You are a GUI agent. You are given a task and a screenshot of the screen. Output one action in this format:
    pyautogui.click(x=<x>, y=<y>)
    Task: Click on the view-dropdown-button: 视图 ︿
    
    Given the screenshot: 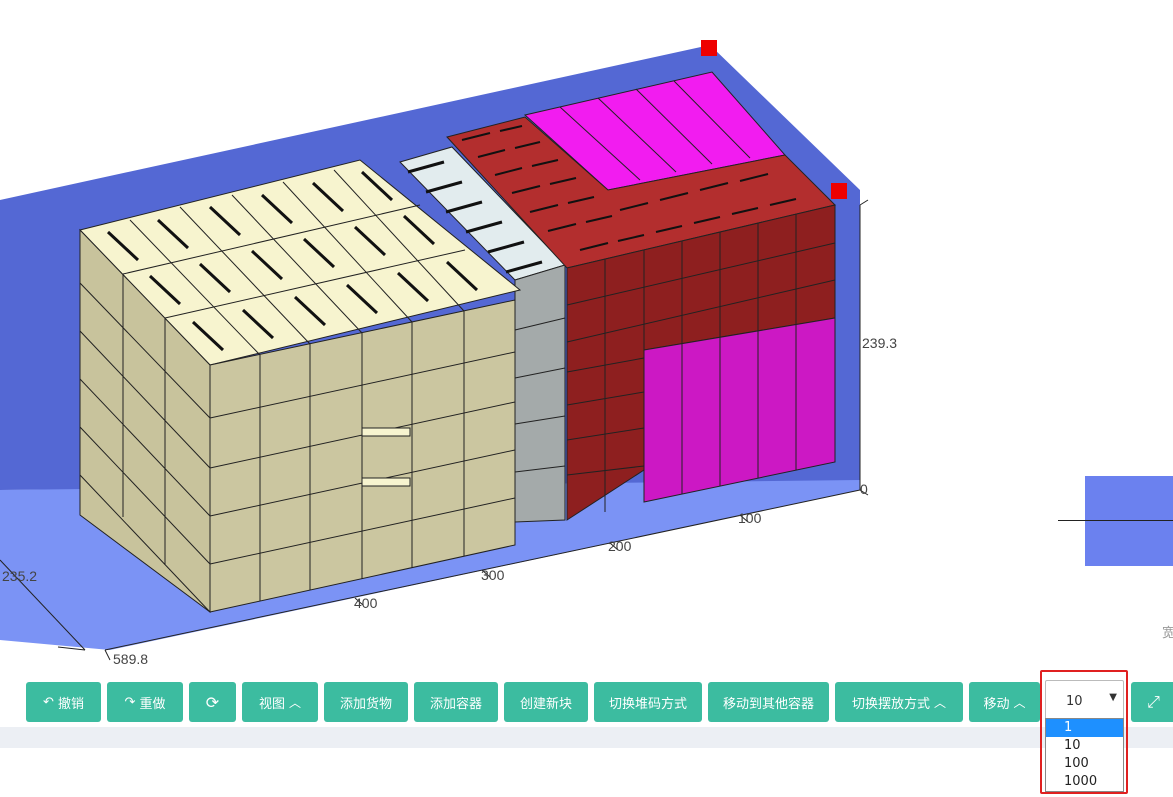 What is the action you would take?
    pyautogui.click(x=280, y=702)
    